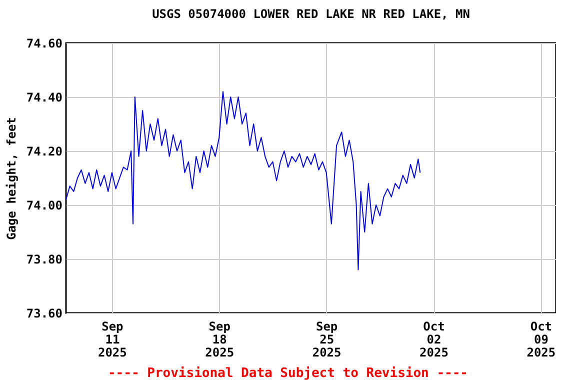  I want to click on y-tick-label: 74.40, so click(44, 97).